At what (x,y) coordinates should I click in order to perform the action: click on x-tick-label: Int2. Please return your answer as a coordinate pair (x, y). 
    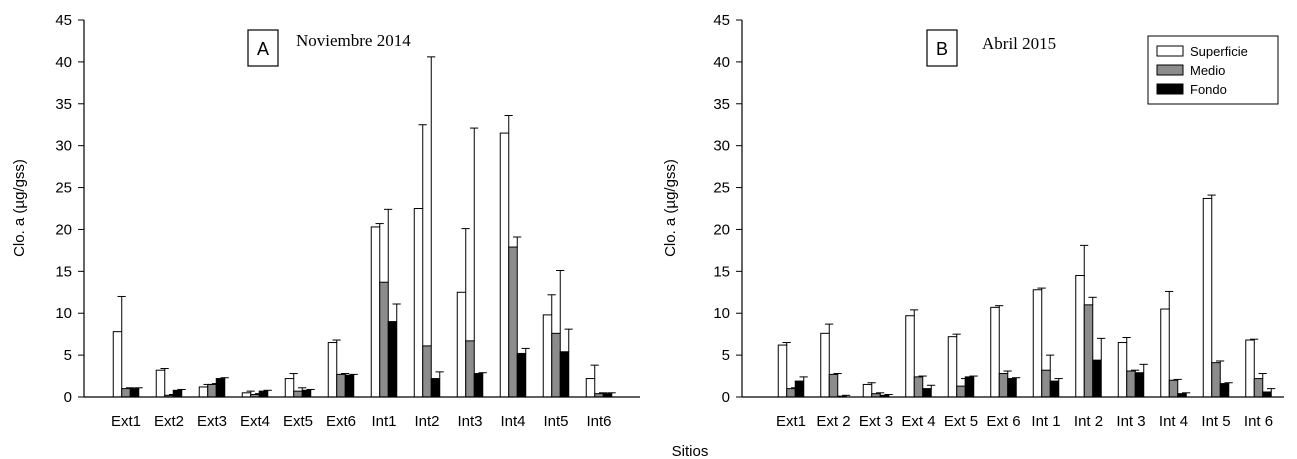
    Looking at the image, I should click on (426, 421).